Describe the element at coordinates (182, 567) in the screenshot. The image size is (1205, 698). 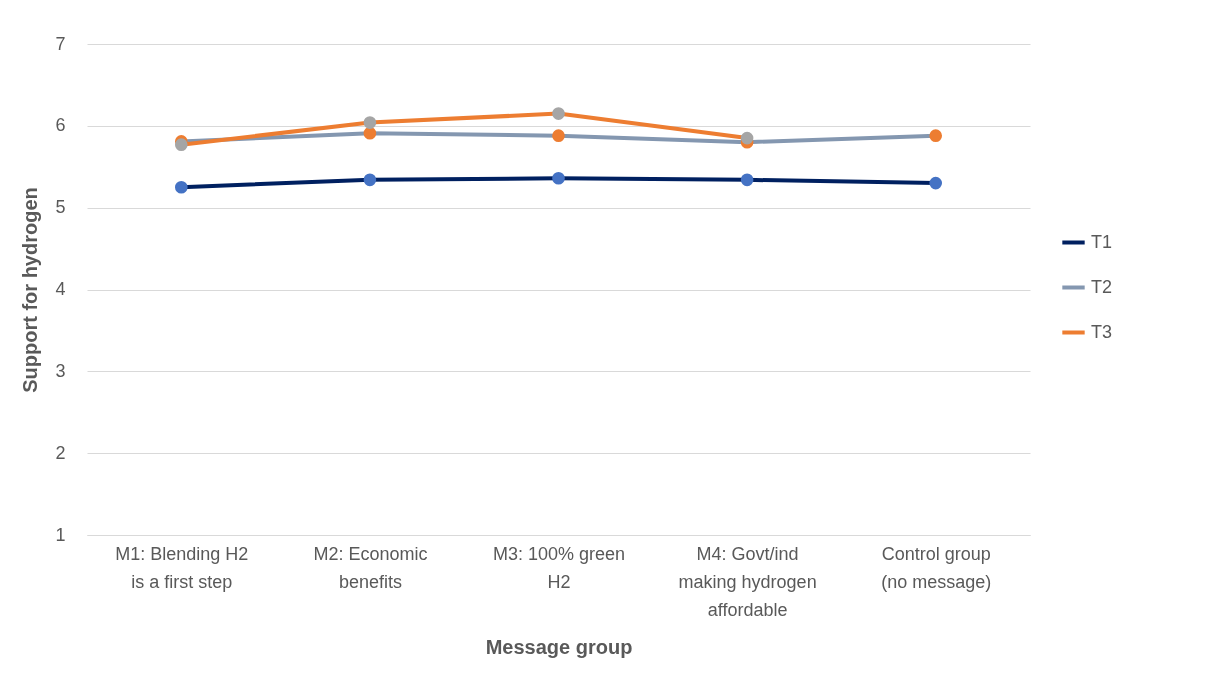
I see `x-tick-label: M1: Blending H2 is a first step` at that location.